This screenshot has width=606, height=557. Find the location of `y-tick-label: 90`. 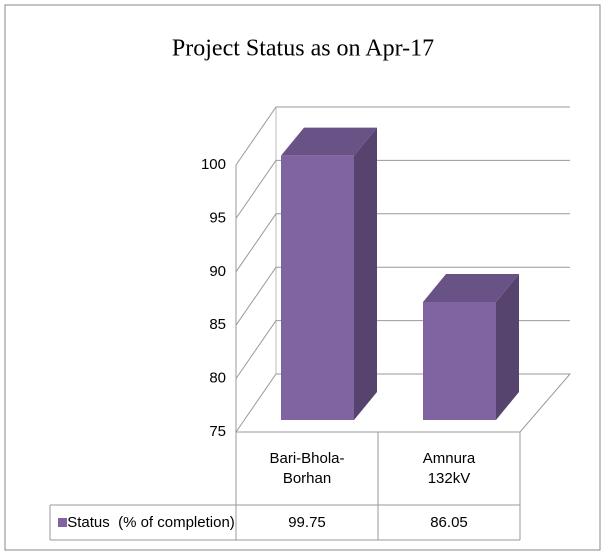

y-tick-label: 90 is located at coordinates (217, 271).